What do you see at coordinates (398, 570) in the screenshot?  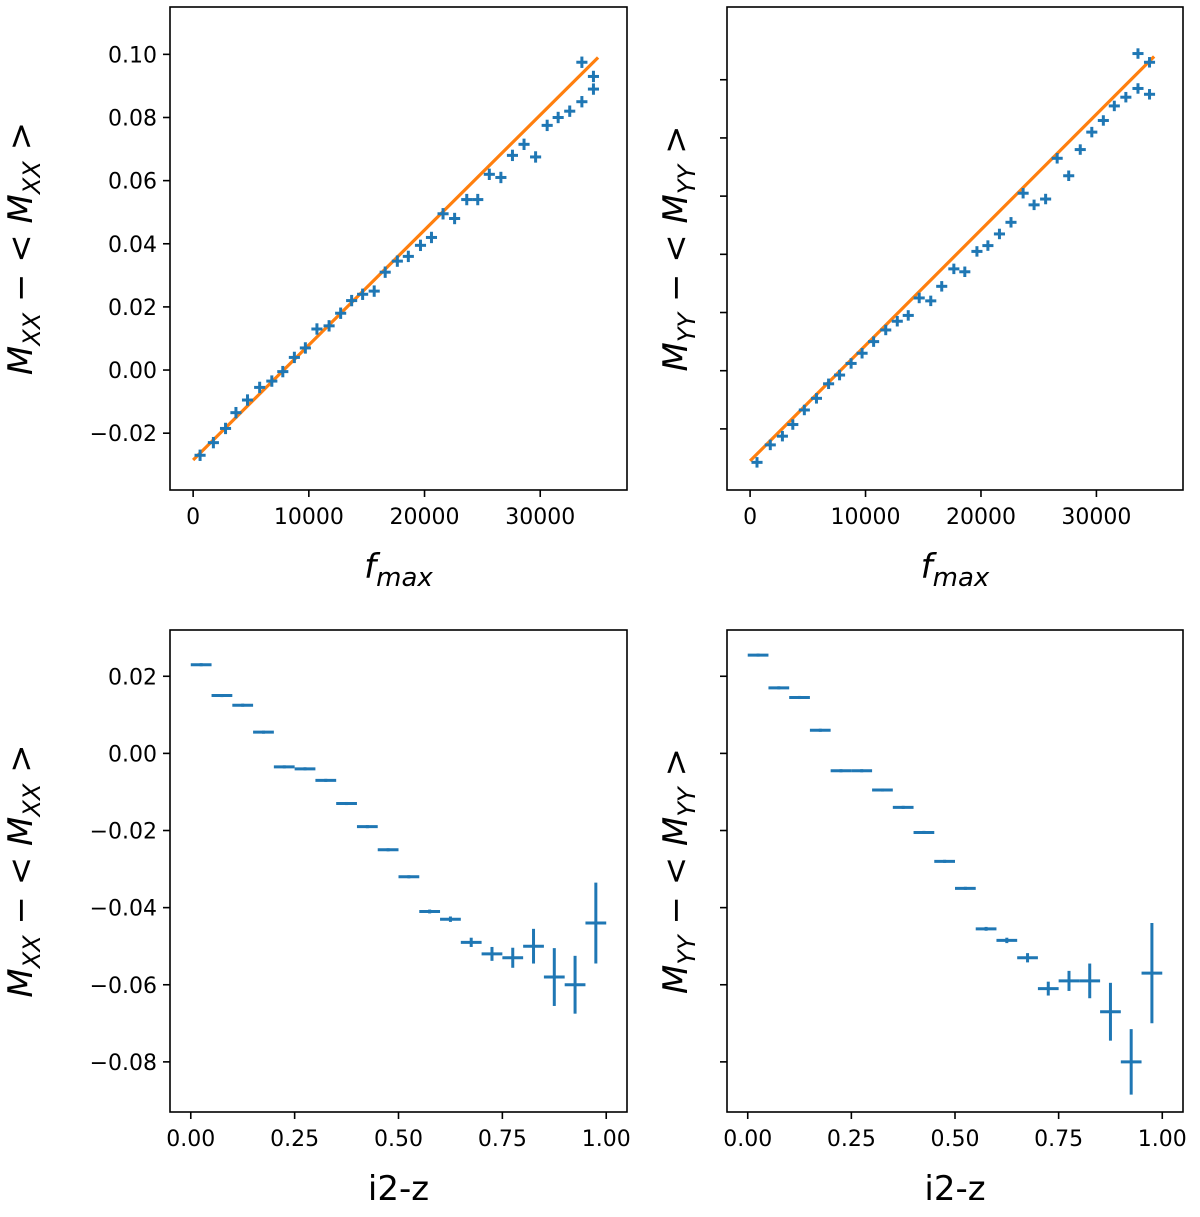 I see `x-axis-label: fmax` at bounding box center [398, 570].